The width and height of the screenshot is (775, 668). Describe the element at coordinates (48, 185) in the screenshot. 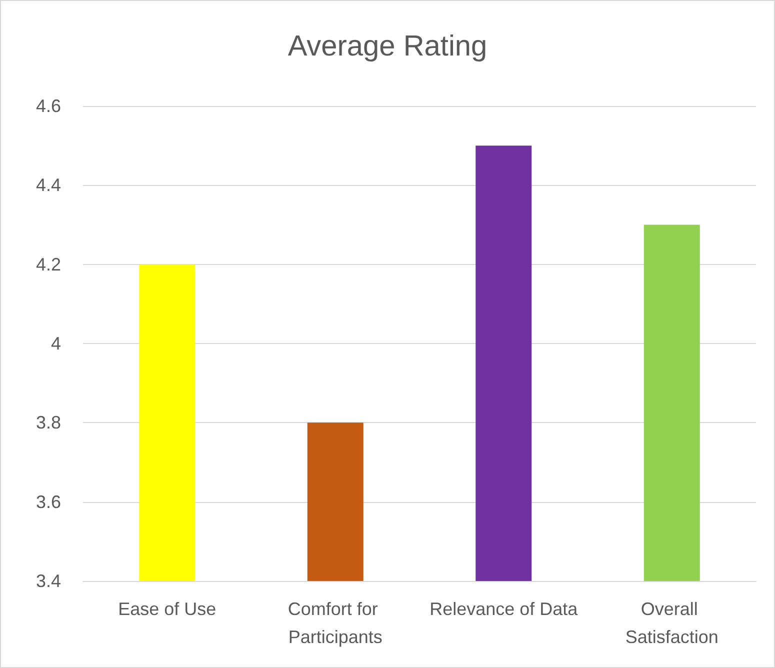

I see `y-tick-label: 4.4` at that location.